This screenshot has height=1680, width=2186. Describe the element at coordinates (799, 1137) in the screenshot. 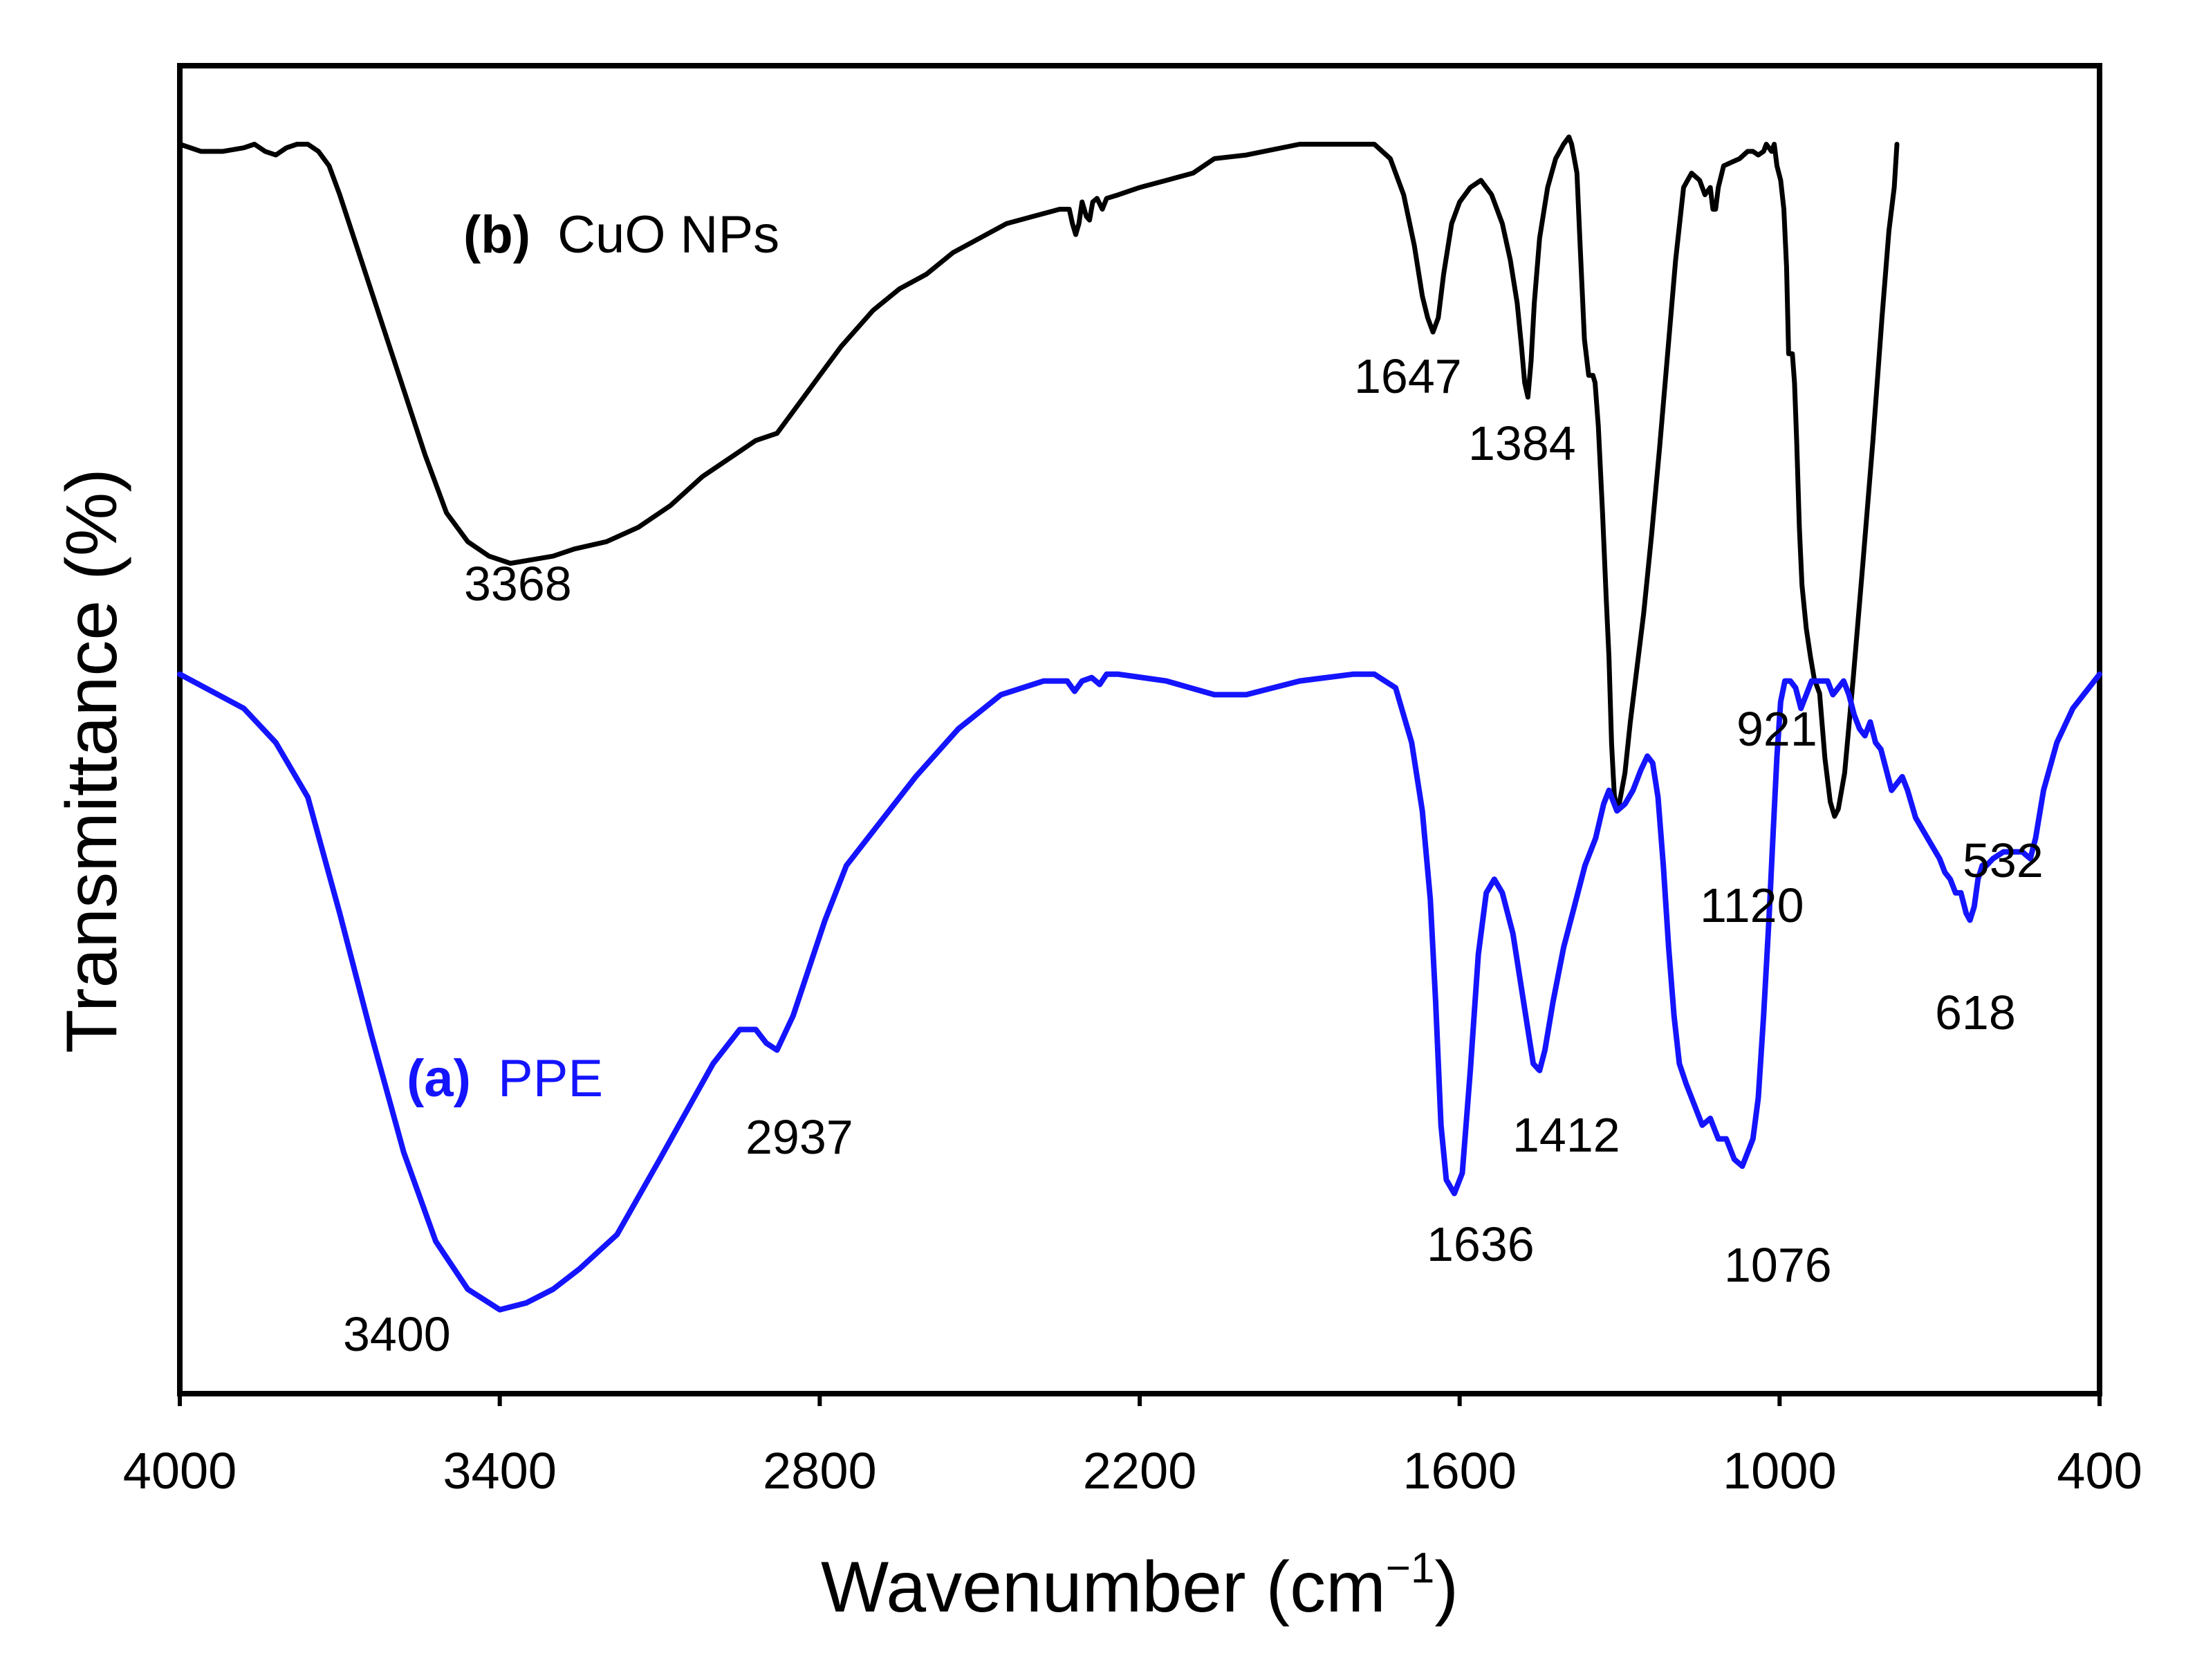

I see `peak-label: 2937` at that location.